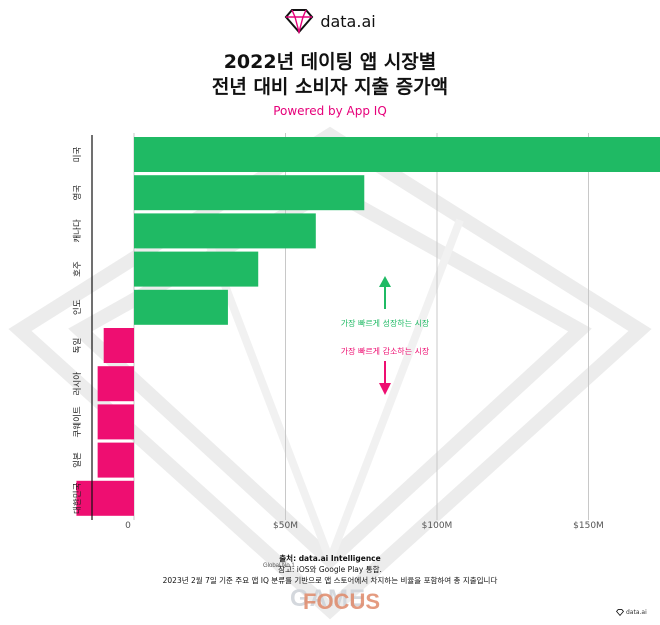  I want to click on category-label: 캐나다, so click(78, 231).